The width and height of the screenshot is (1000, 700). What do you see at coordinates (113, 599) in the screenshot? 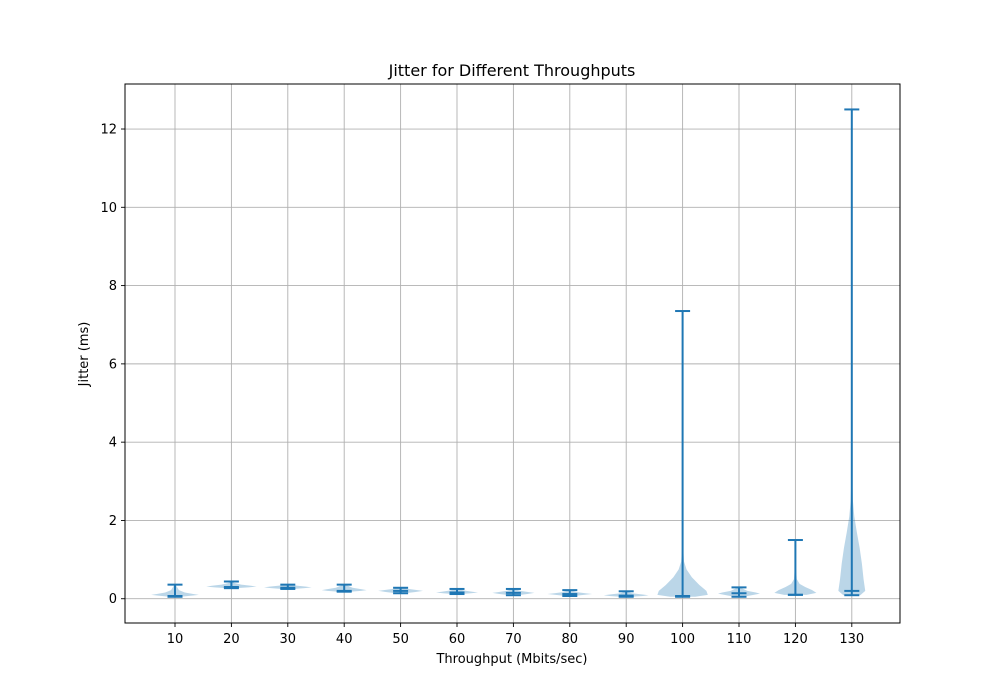
I see `y-tick-label: 0` at bounding box center [113, 599].